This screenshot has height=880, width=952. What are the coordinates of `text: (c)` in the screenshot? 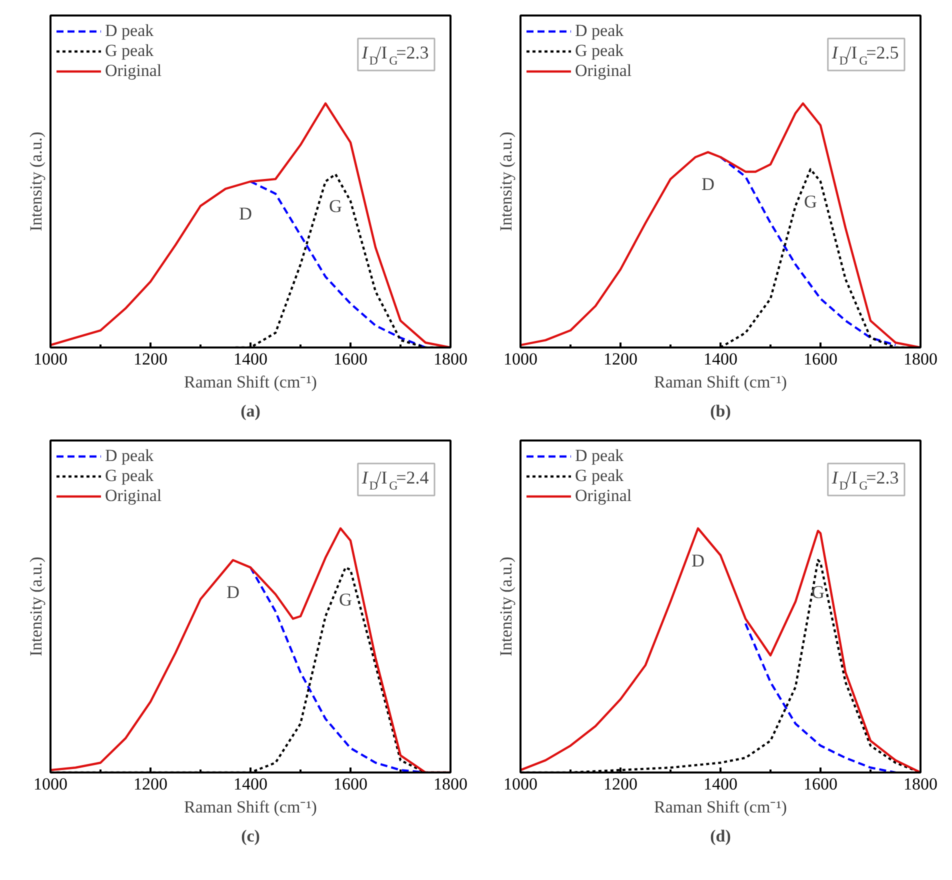 It's located at (250, 836).